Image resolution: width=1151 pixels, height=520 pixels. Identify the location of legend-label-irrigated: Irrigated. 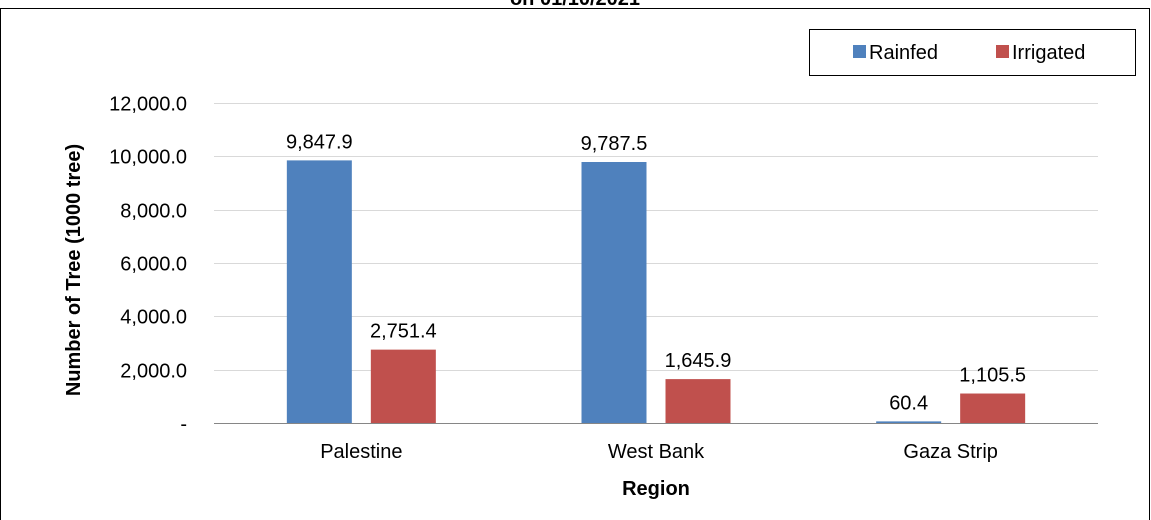
(1048, 53).